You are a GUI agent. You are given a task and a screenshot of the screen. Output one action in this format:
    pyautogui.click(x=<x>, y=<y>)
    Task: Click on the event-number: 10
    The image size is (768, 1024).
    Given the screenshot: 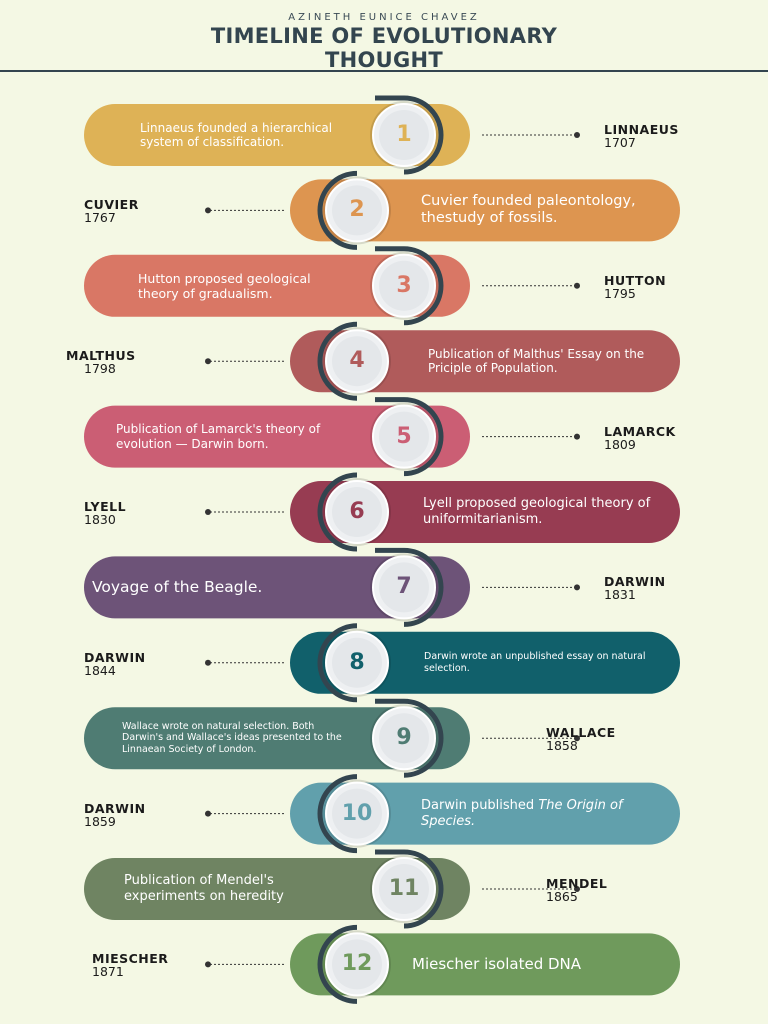 What is the action you would take?
    pyautogui.click(x=357, y=813)
    